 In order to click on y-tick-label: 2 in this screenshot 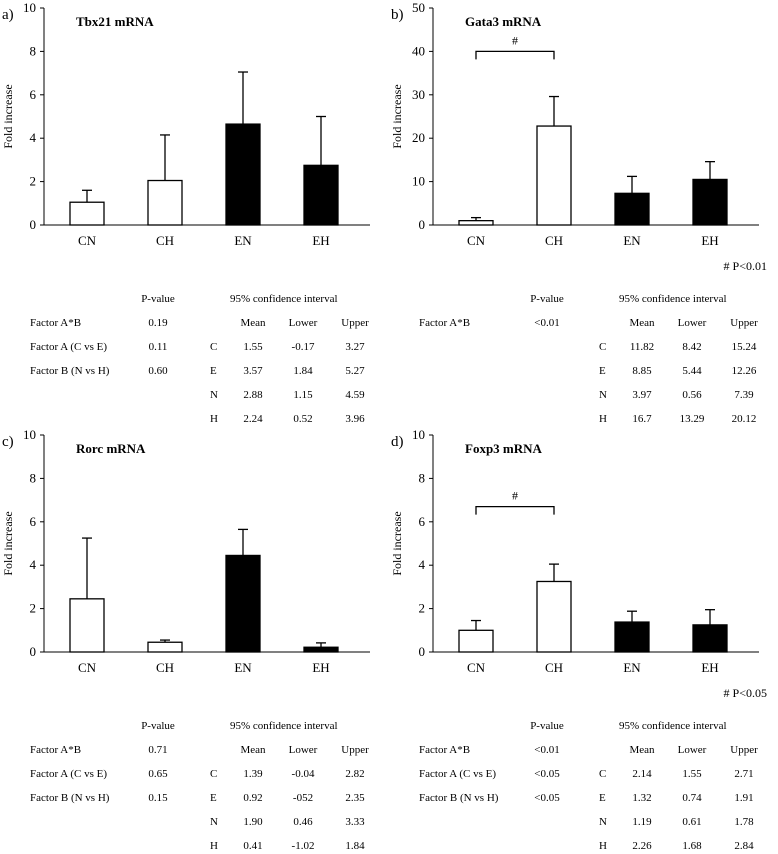, I will do `click(33, 181)`.